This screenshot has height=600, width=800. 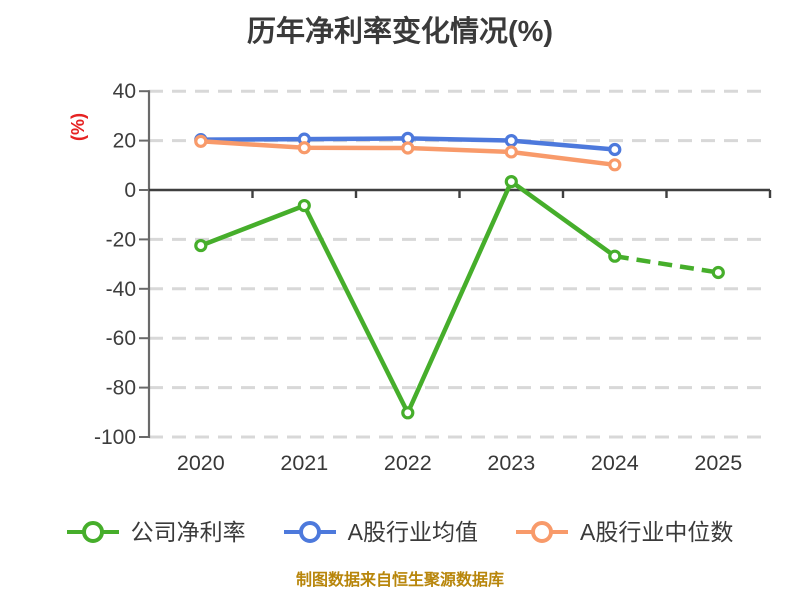 I want to click on y-tick-label: -40, so click(x=121, y=289).